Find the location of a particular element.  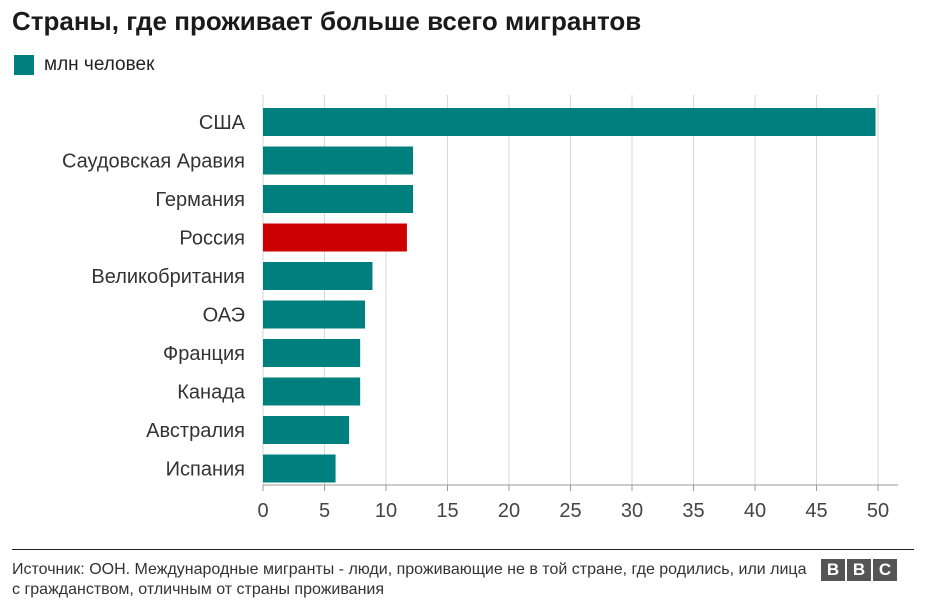

x-tick-label: 15 is located at coordinates (447, 511).